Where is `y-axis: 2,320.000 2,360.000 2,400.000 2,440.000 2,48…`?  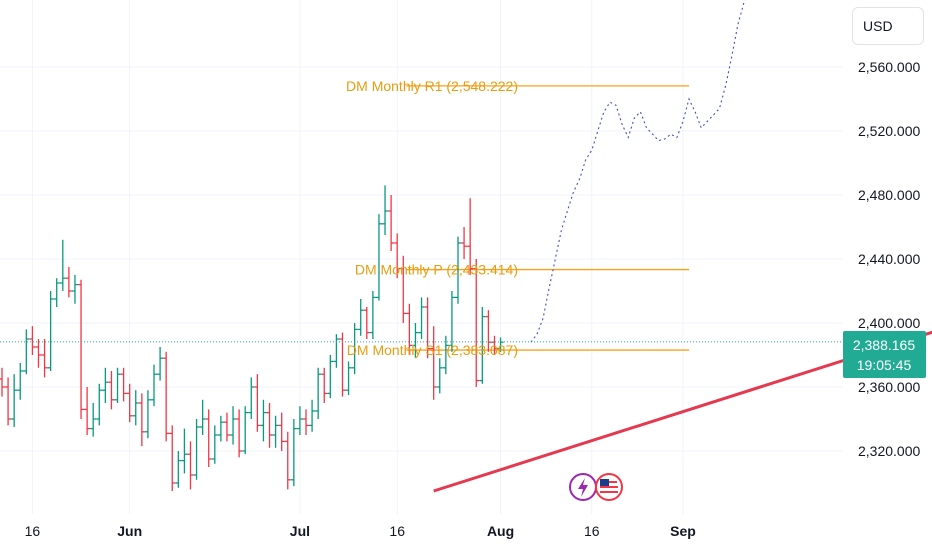
y-axis: 2,320.000 2,360.000 2,400.000 2,440.000 2,48… is located at coordinates (889, 259).